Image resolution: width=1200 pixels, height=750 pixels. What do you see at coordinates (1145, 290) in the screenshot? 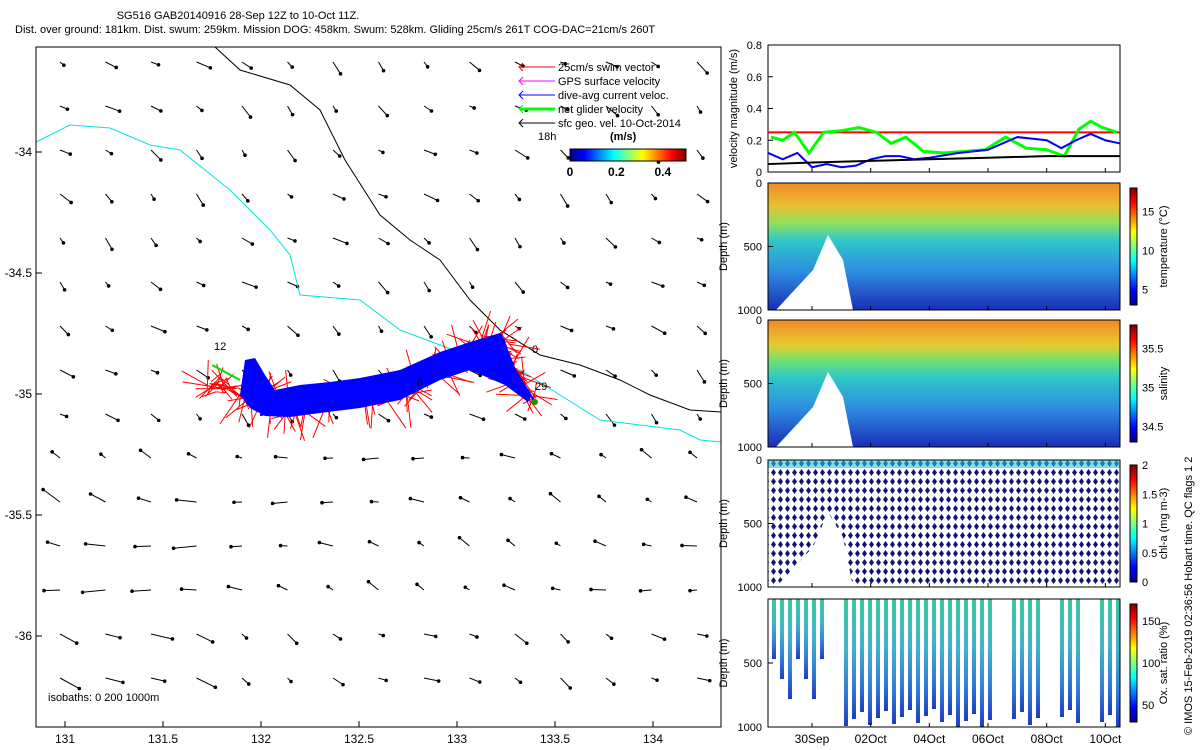
I see `temperature-colorbar-tick: 5` at bounding box center [1145, 290].